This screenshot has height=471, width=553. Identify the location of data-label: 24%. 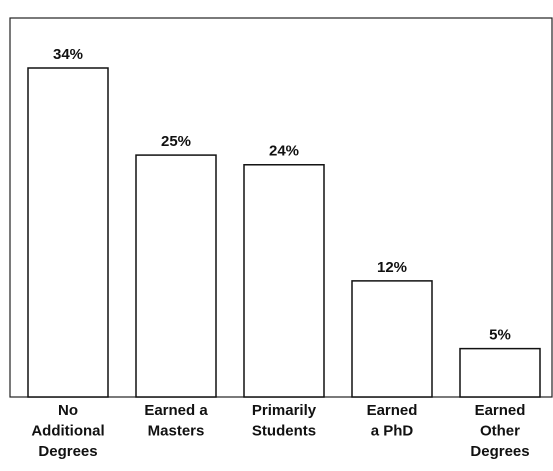
(284, 151).